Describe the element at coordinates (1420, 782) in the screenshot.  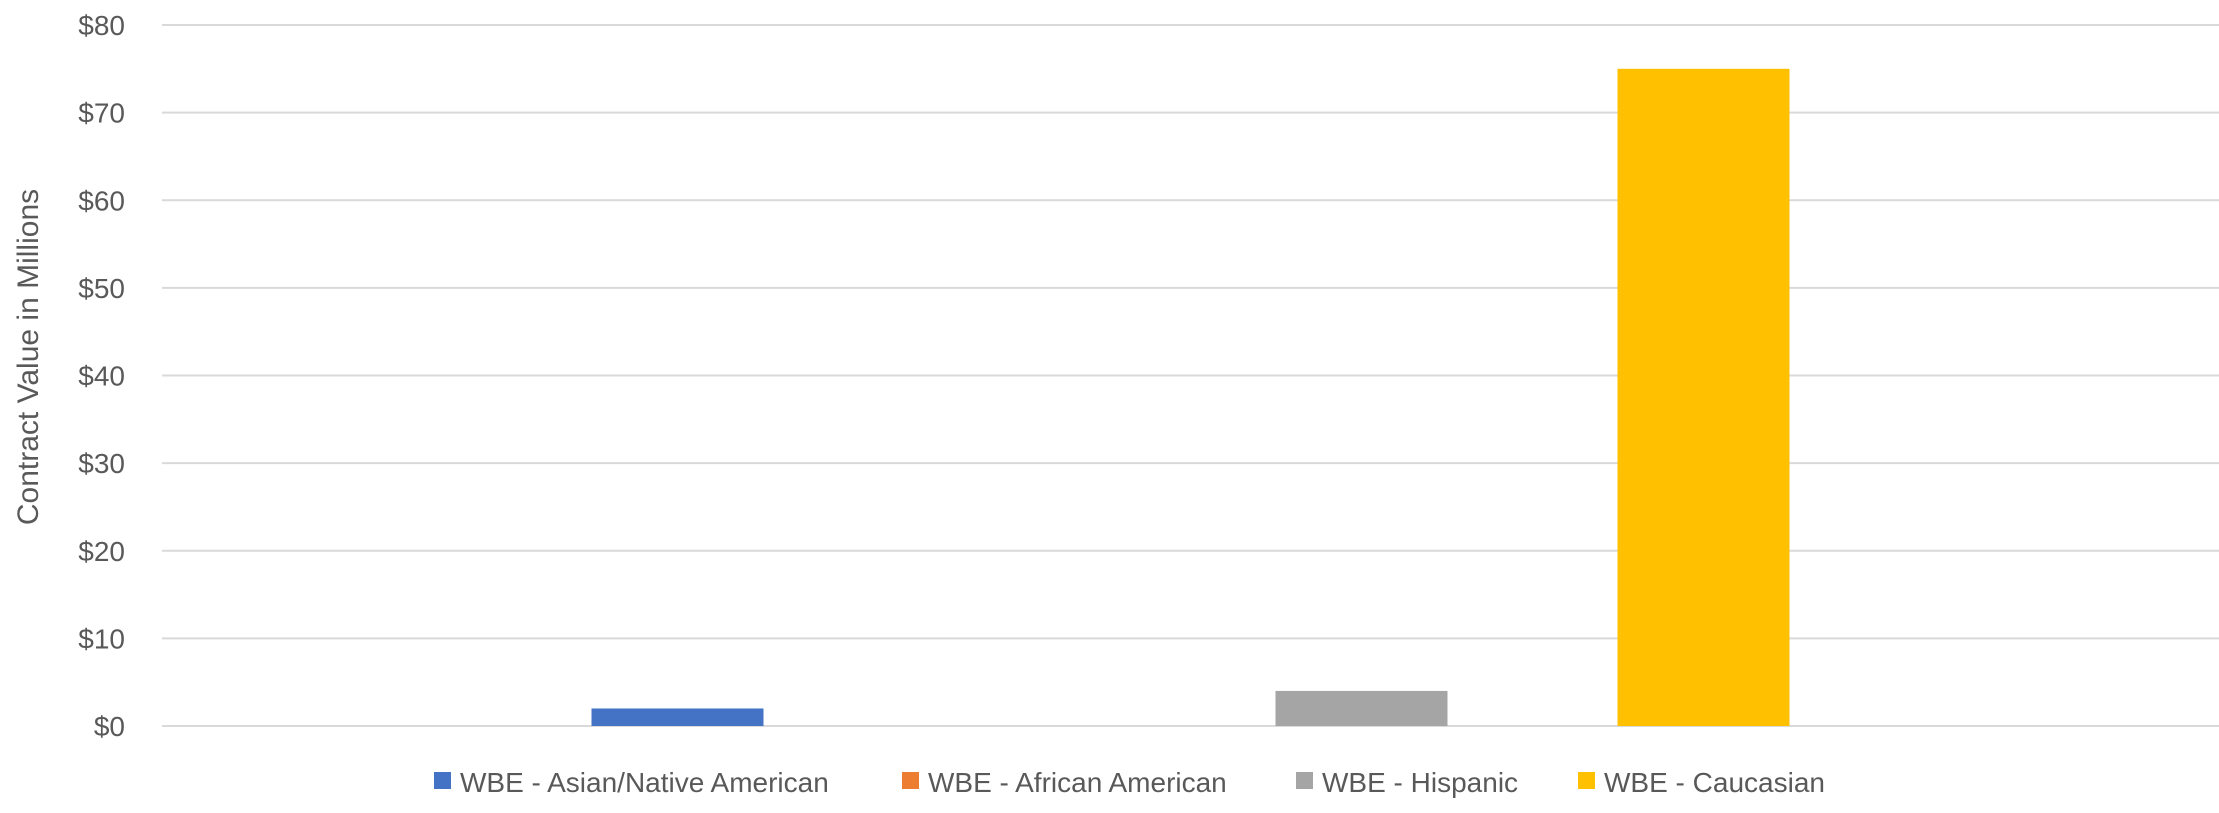
I see `legend-label: WBE - Hispanic` at that location.